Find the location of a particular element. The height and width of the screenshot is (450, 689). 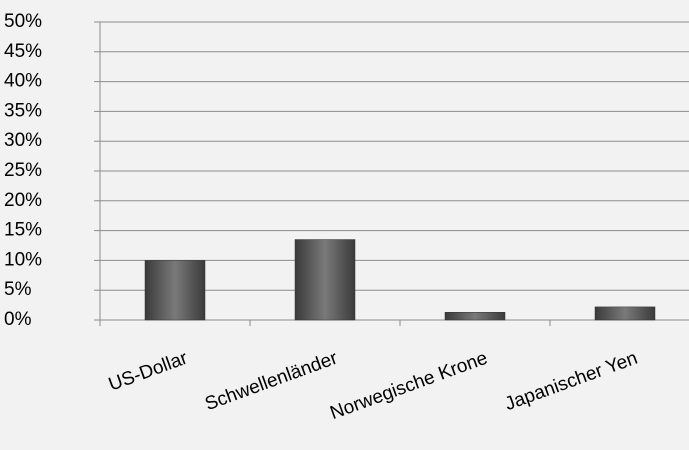

y-tick-label: 5% is located at coordinates (18, 289).